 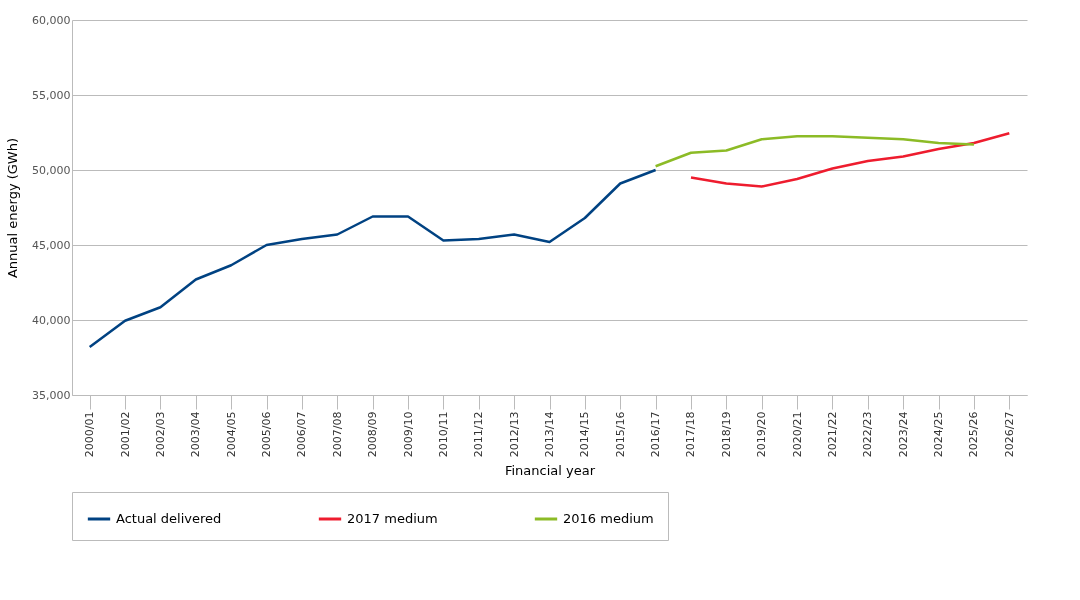 What do you see at coordinates (939, 434) in the screenshot?
I see `x-tick-label: 2024/25` at bounding box center [939, 434].